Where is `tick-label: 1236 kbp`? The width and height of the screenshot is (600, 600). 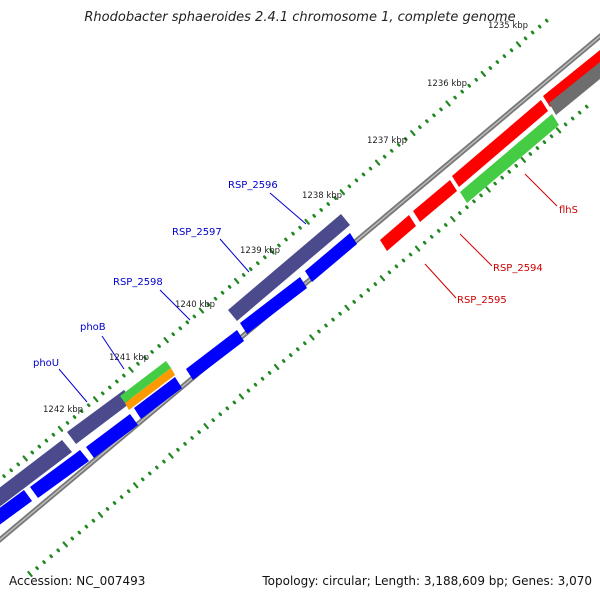 tick-label: 1236 kbp is located at coordinates (447, 84).